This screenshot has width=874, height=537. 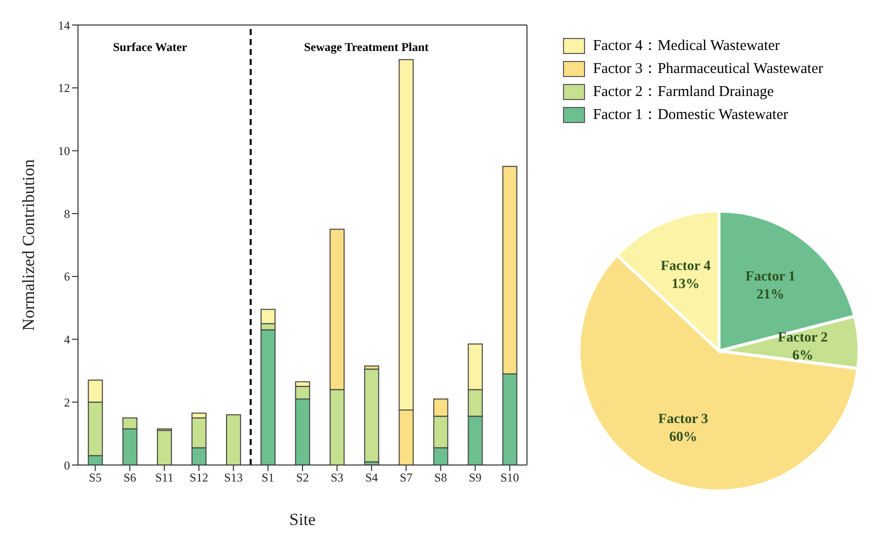 I want to click on slice-label: Factor 1, so click(x=771, y=277).